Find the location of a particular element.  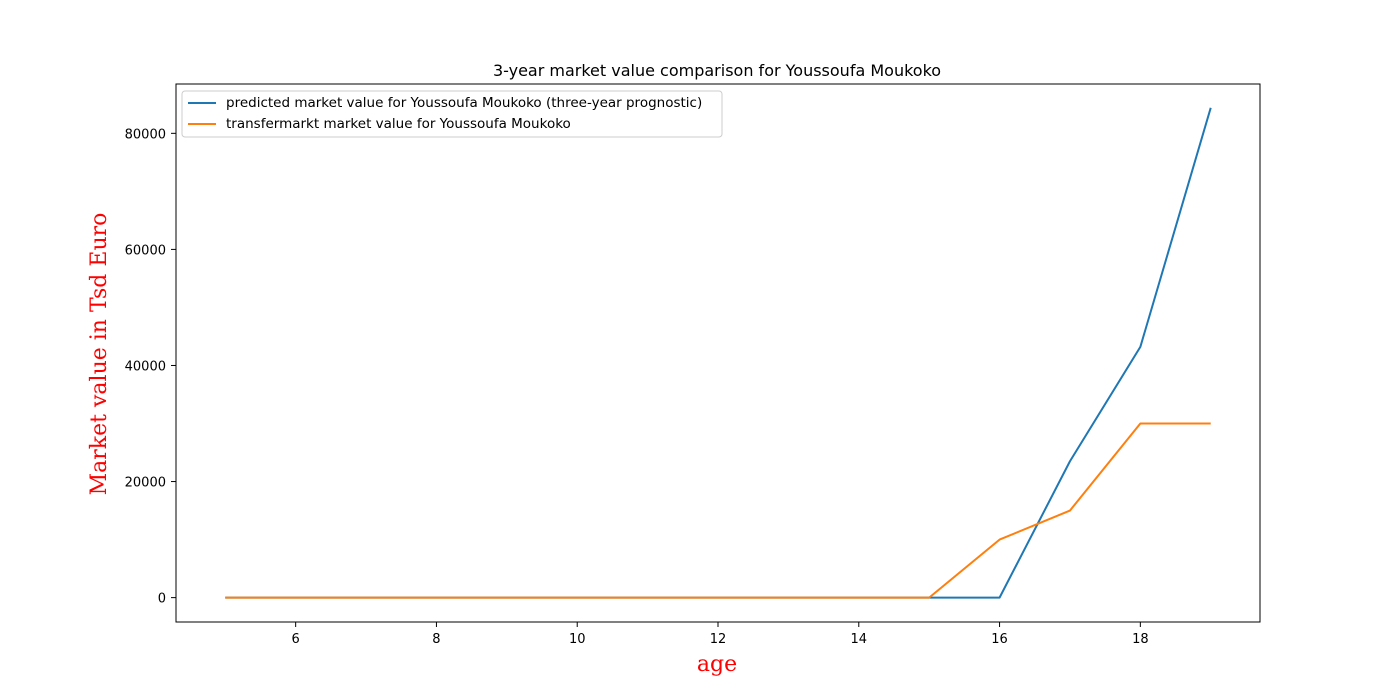

x-tick-label: 8 is located at coordinates (436, 639).